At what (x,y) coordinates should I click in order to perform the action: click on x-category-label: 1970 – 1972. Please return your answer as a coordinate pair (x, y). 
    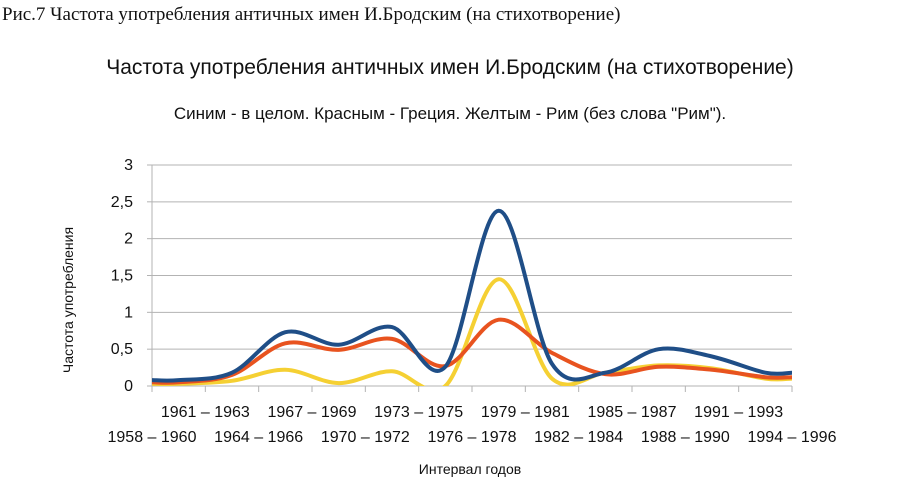
    Looking at the image, I should click on (365, 437).